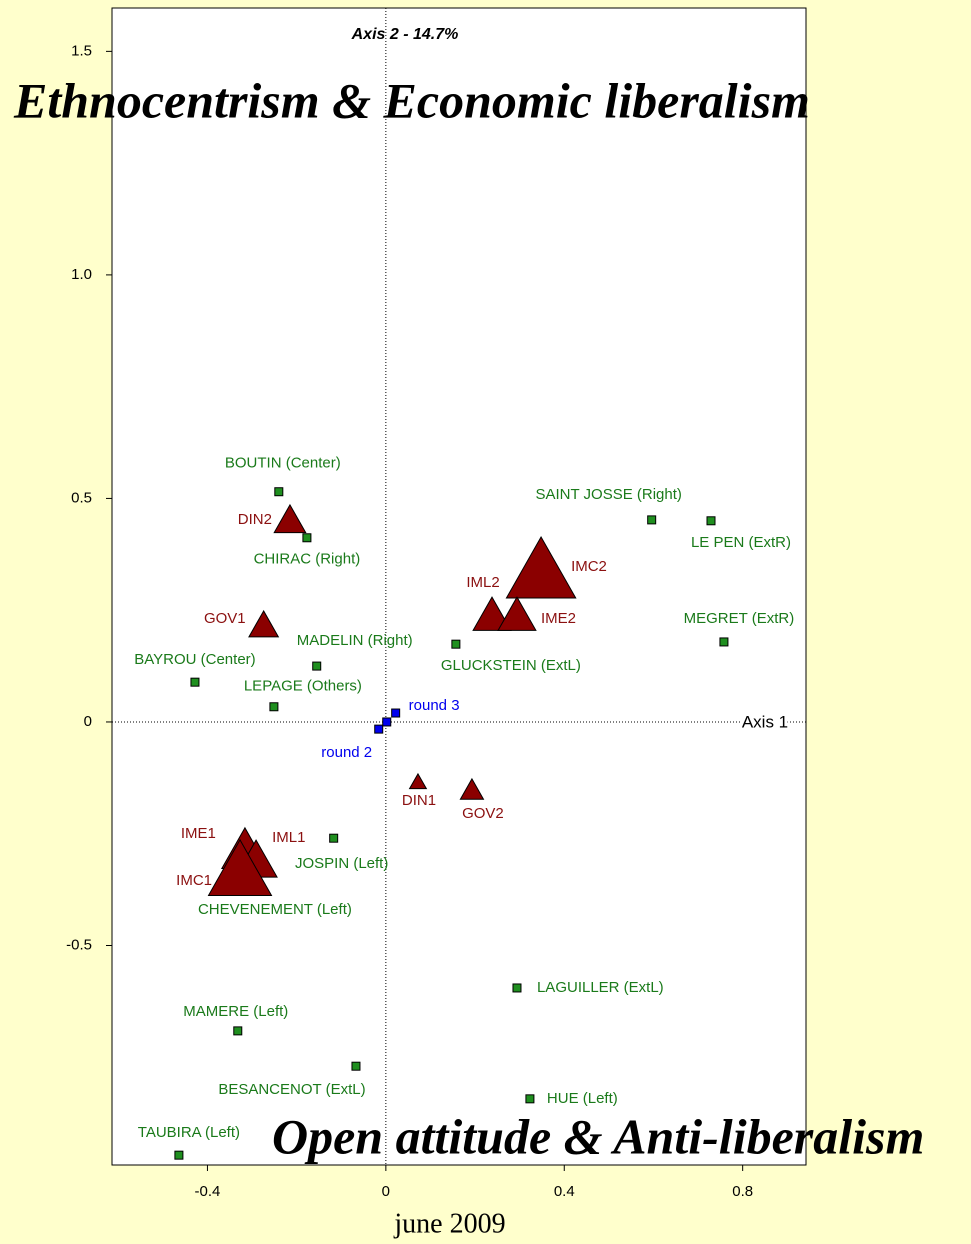 The height and width of the screenshot is (1244, 971). Describe the element at coordinates (386, 1191) in the screenshot. I see `x-tick-label: 0` at that location.